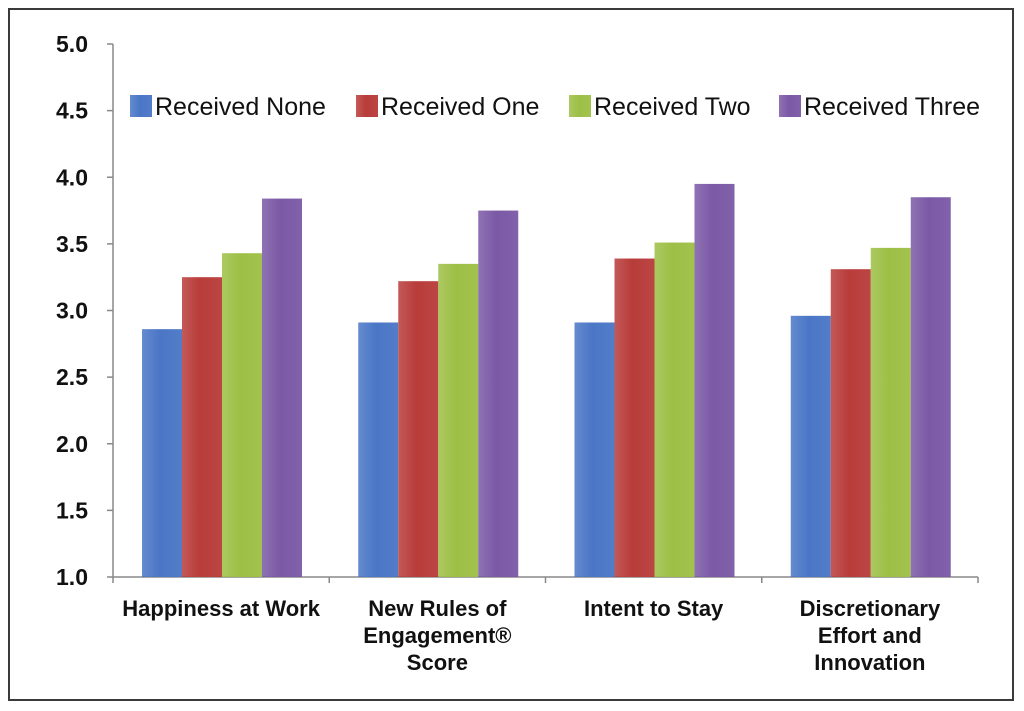 The height and width of the screenshot is (711, 1024). Describe the element at coordinates (460, 107) in the screenshot. I see `legend-label: Received One` at that location.